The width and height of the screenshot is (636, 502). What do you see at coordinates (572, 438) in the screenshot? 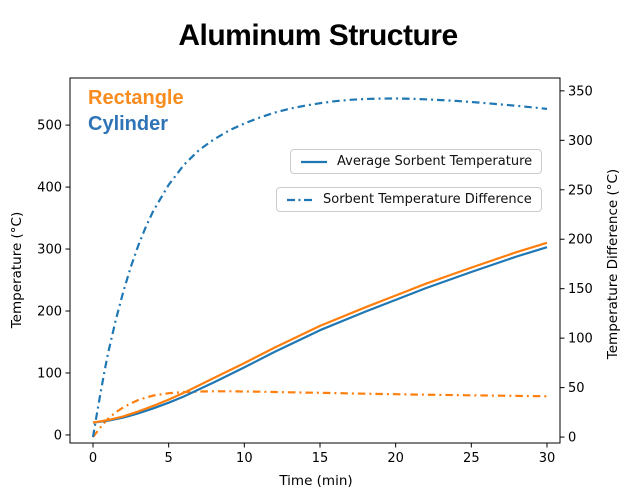
I see `y-right-tick-label: 0` at bounding box center [572, 438].